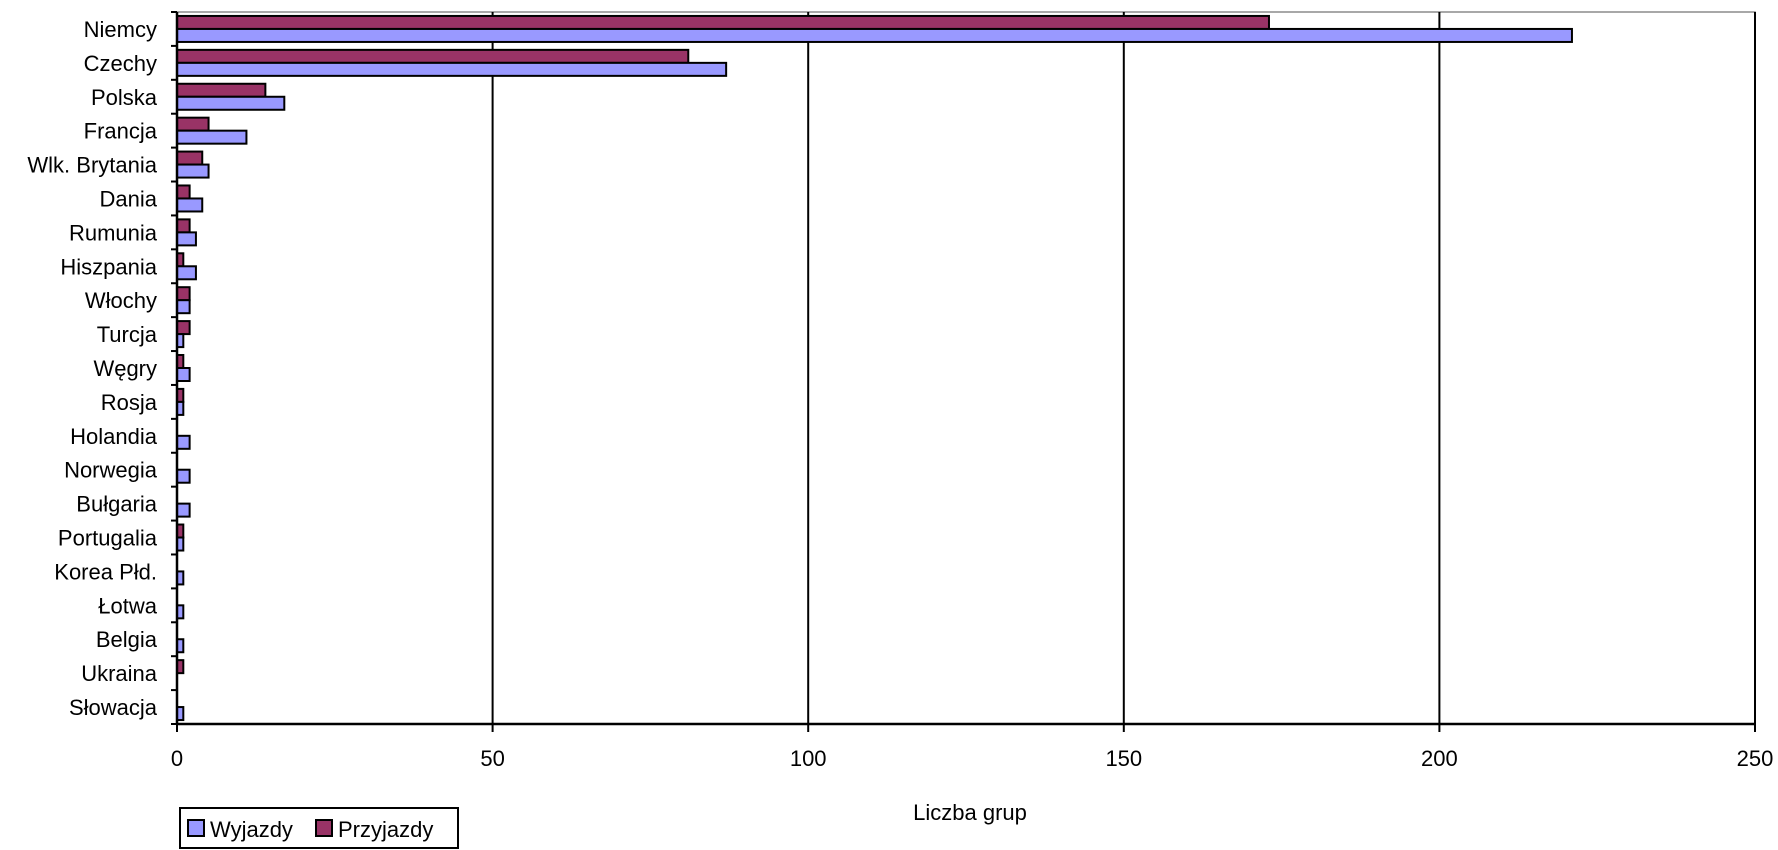 This screenshot has width=1778, height=850. Describe the element at coordinates (251, 829) in the screenshot. I see `legend-label: Wyjazdy` at that location.